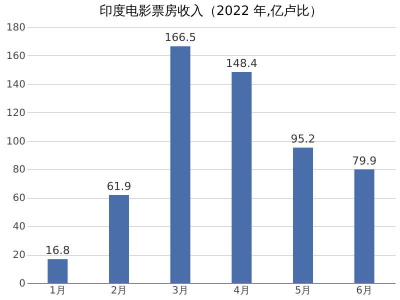 The height and width of the screenshot is (300, 400). Describe the element at coordinates (16, 113) in the screenshot. I see `y-tick-label: 120` at that location.